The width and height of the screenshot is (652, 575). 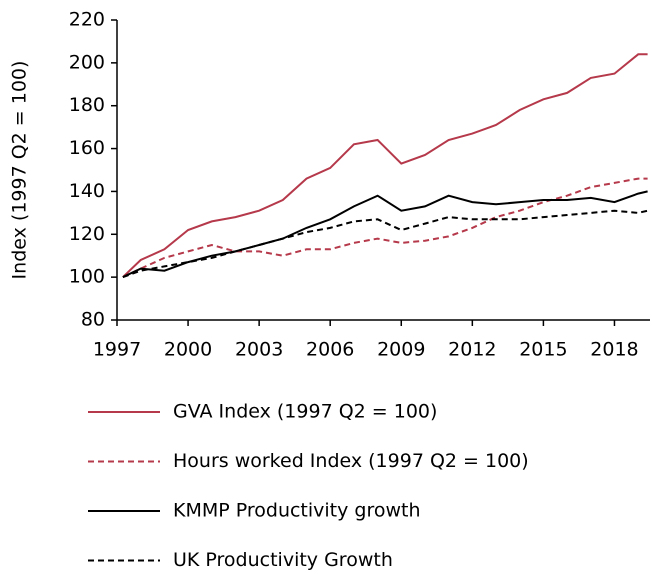 I want to click on legend-label: UK Productivity Growth, so click(x=283, y=560).